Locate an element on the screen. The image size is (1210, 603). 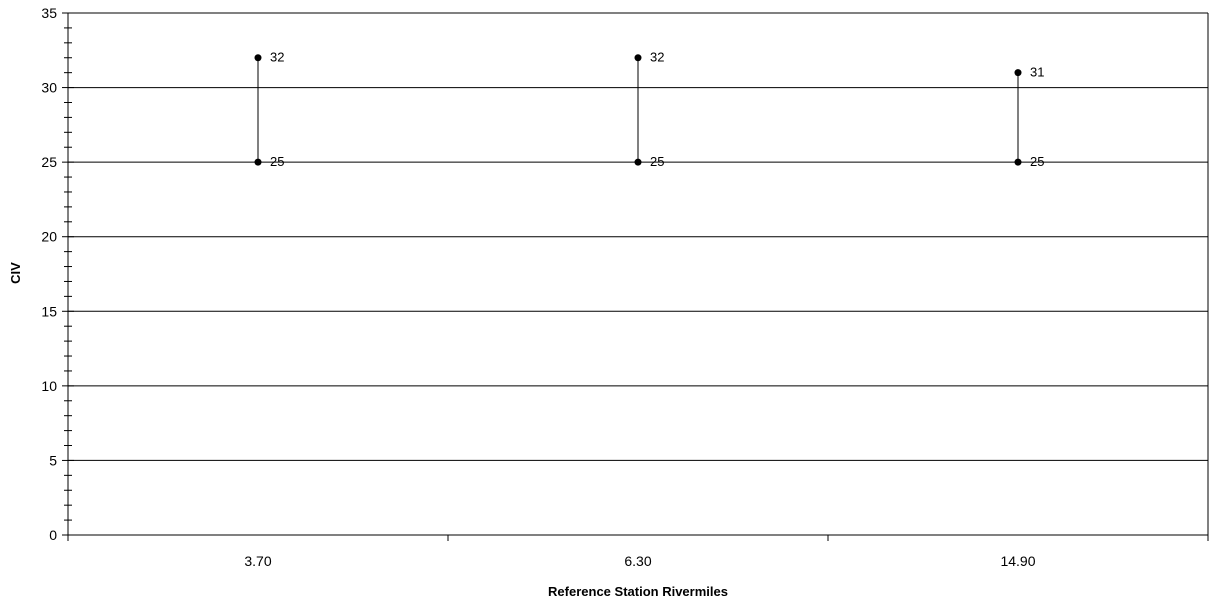
y-tick-label: 25 is located at coordinates (49, 162).